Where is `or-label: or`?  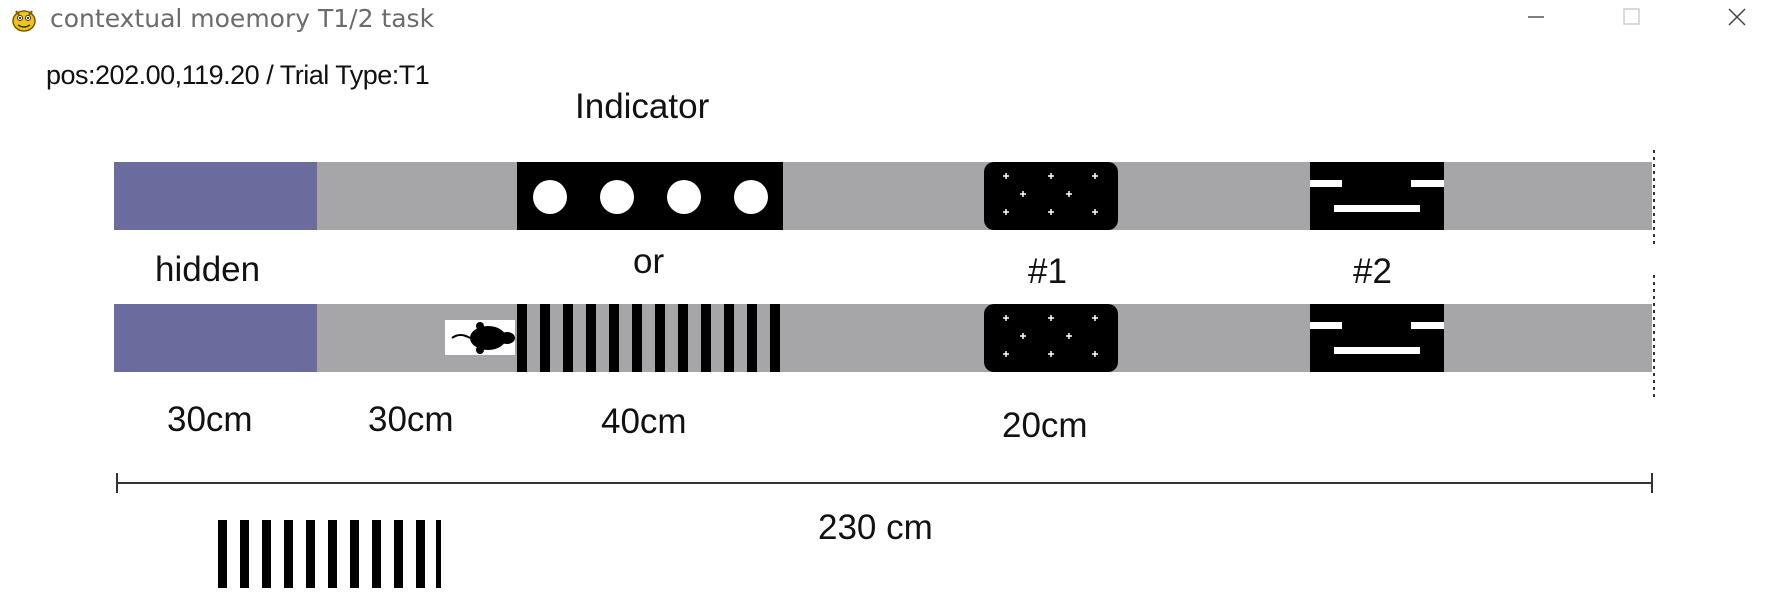 or-label: or is located at coordinates (648, 262).